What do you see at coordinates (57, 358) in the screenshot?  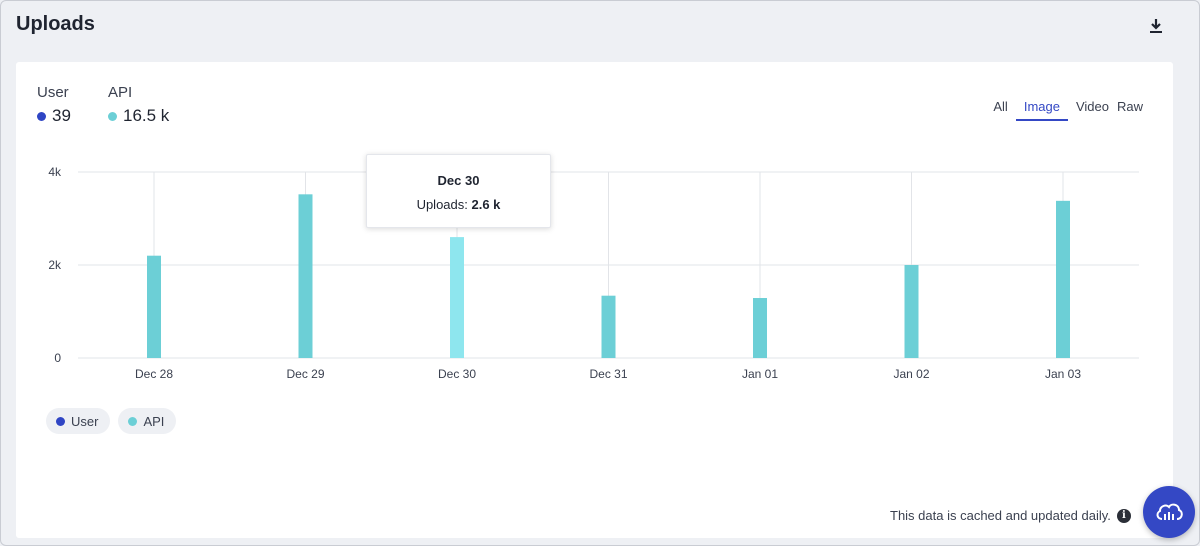 I see `y-tick-label: 0` at bounding box center [57, 358].